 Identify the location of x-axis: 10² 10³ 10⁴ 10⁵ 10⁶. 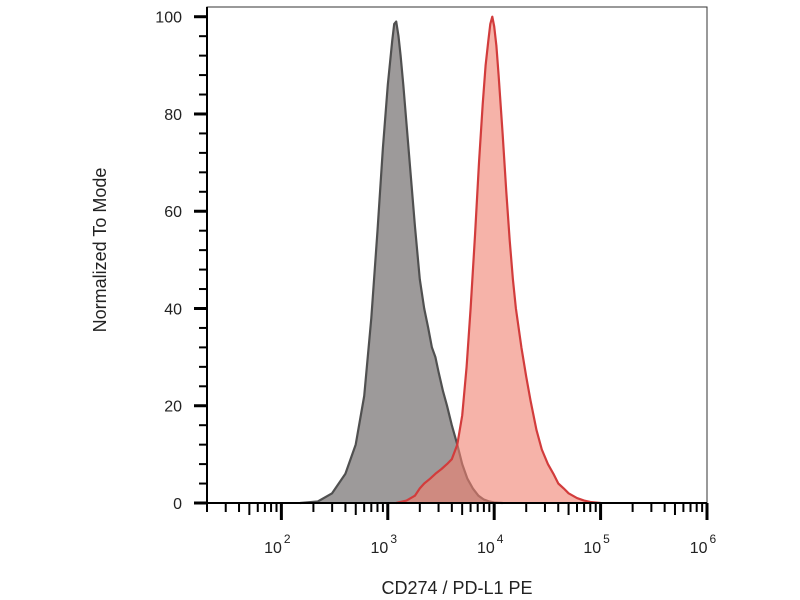
(461, 530).